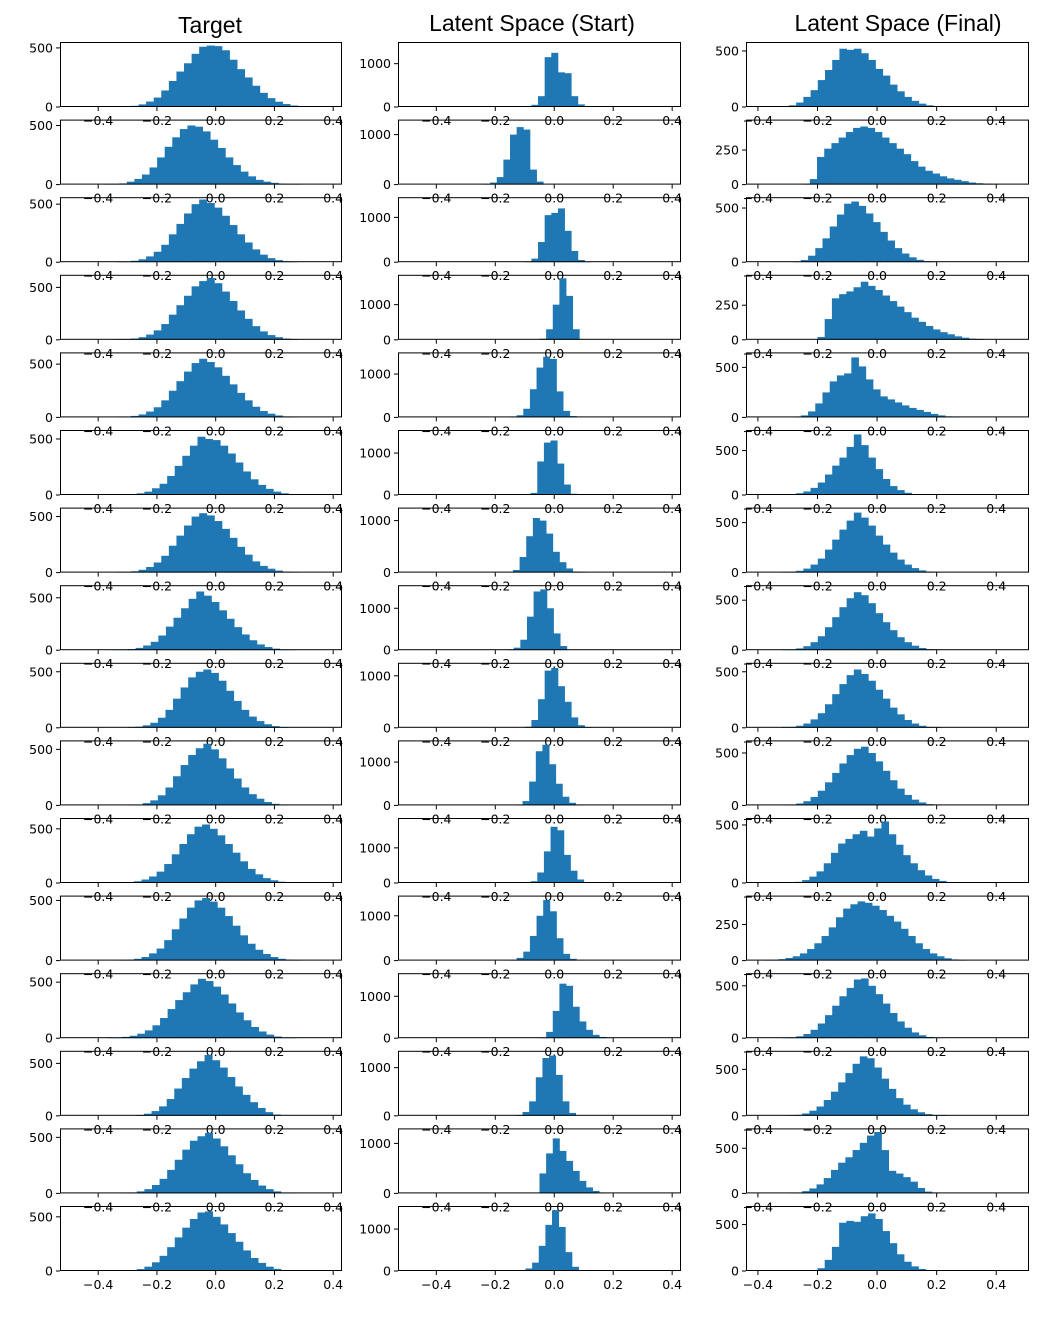 The width and height of the screenshot is (1063, 1322). What do you see at coordinates (996, 1284) in the screenshot?
I see `x-tick-label: 0.4` at bounding box center [996, 1284].